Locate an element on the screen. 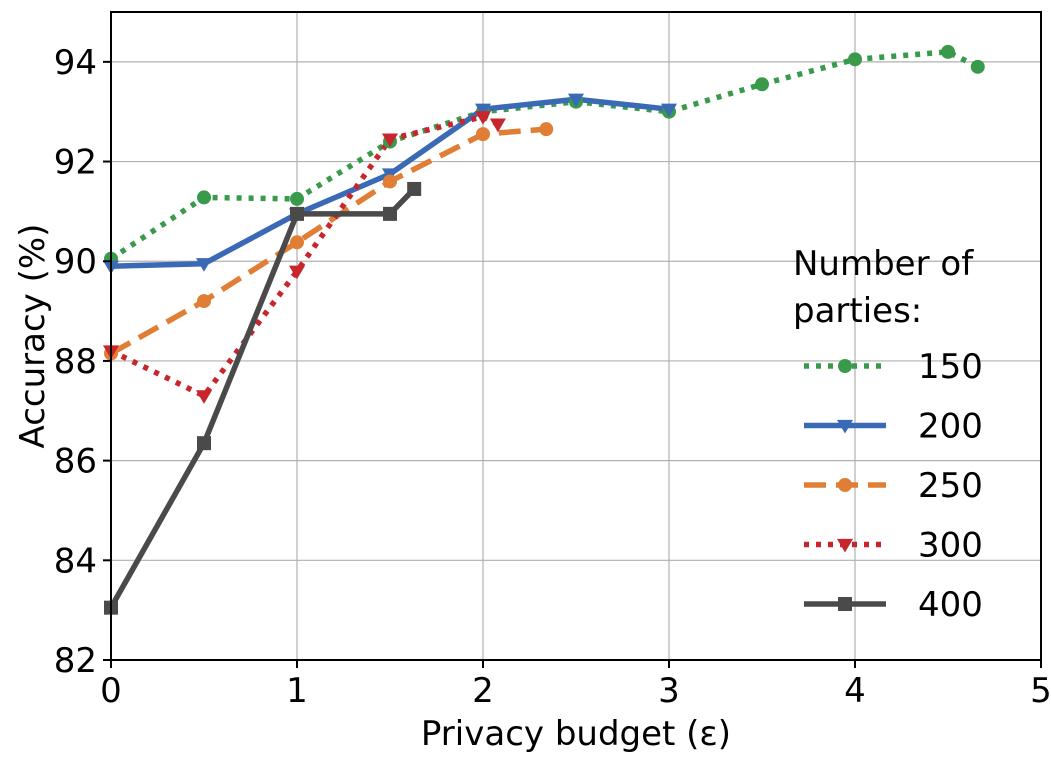 The height and width of the screenshot is (760, 1051). y-tick-label: 92 is located at coordinates (75, 163).